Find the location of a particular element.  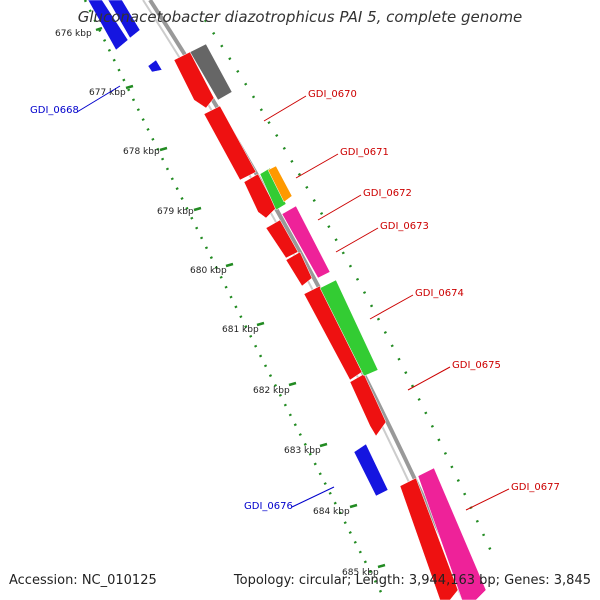

scale-tick-label: 681 kbp is located at coordinates (240, 330).